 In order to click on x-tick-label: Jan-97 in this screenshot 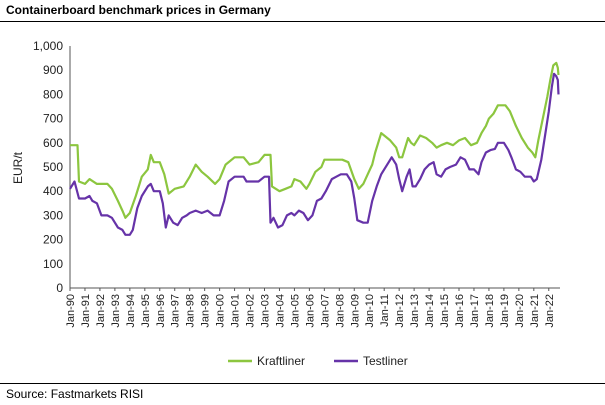, I will do `click(176, 311)`.